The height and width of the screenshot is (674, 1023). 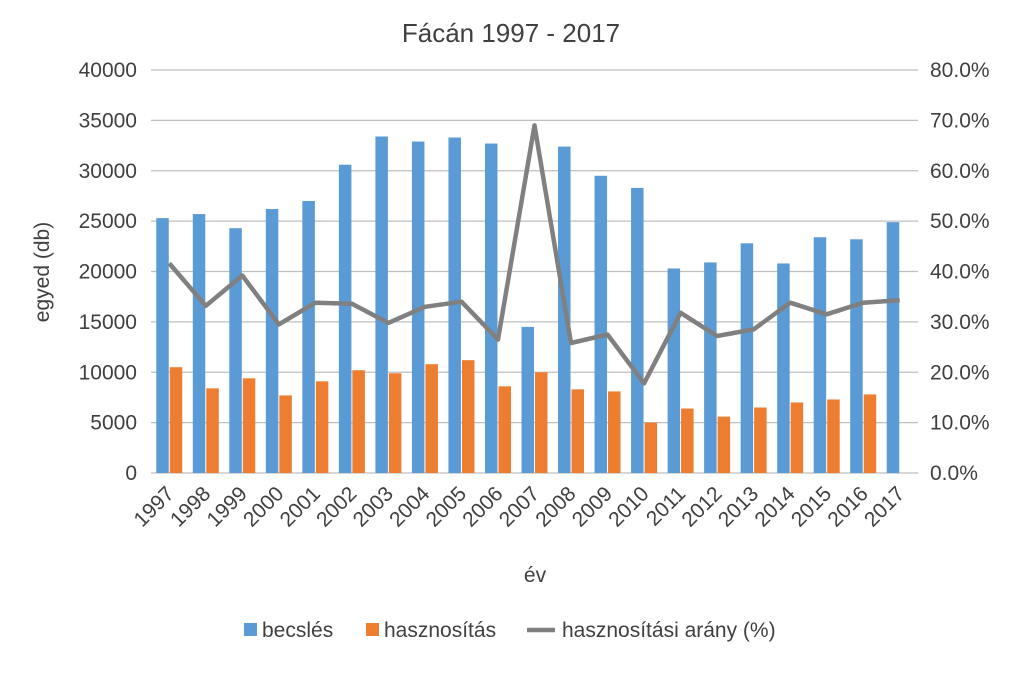 What do you see at coordinates (300, 506) in the screenshot?
I see `x-tick-label: 2001` at bounding box center [300, 506].